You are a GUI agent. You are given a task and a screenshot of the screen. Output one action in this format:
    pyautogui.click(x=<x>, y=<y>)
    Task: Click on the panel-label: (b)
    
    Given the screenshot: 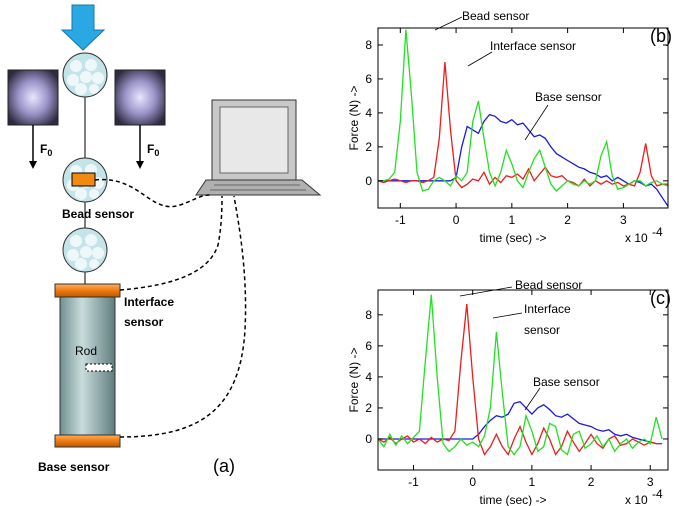 What is the action you would take?
    pyautogui.click(x=661, y=36)
    